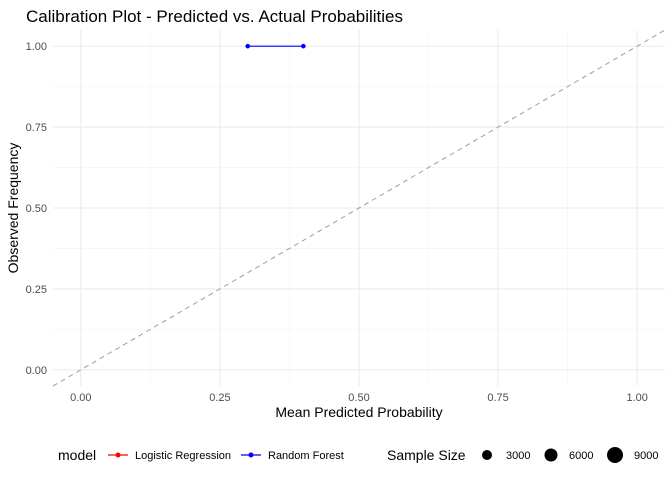 This screenshot has width=672, height=480. I want to click on x-tick-label: 0.75, so click(497, 398).